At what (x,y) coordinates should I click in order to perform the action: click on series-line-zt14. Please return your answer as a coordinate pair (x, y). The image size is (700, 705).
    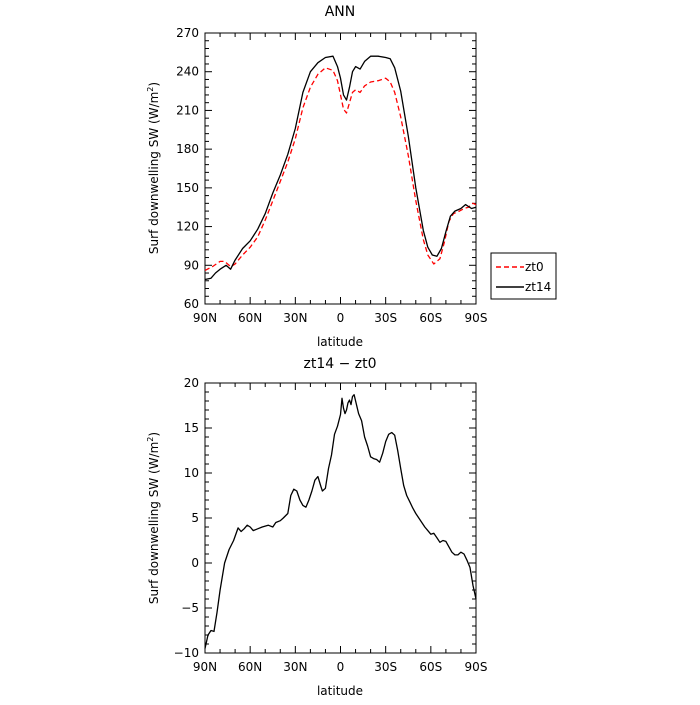
    Looking at the image, I should click on (340, 168).